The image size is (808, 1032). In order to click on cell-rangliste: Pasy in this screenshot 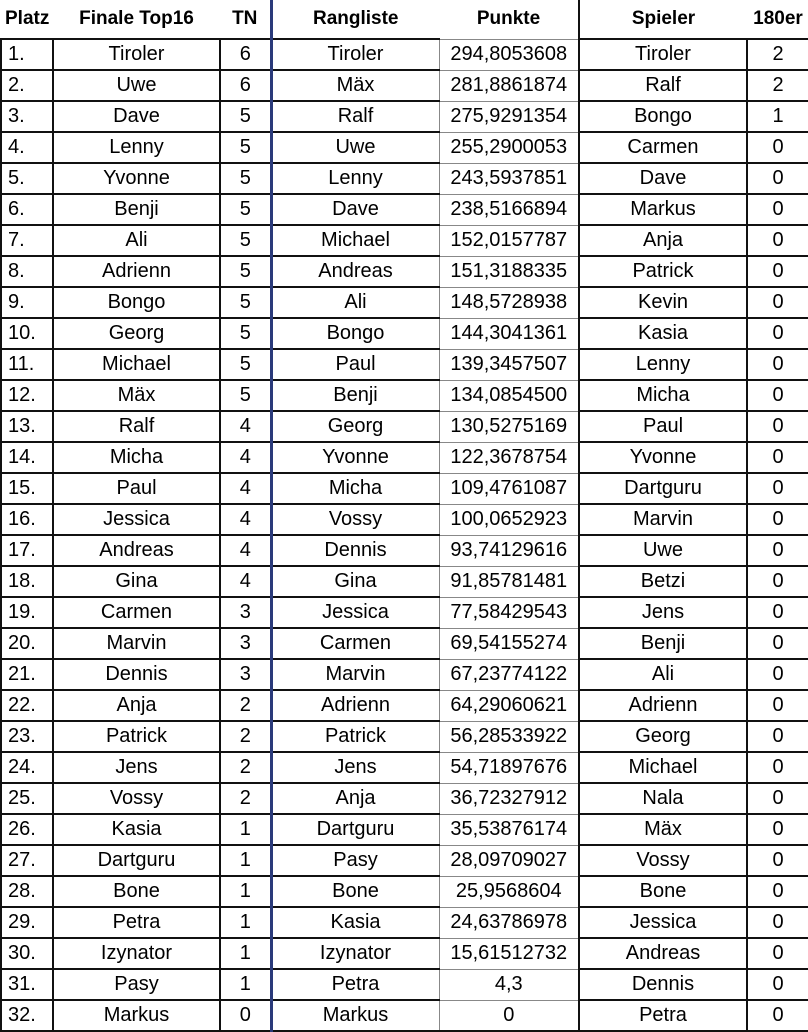, I will do `click(354, 860)`.